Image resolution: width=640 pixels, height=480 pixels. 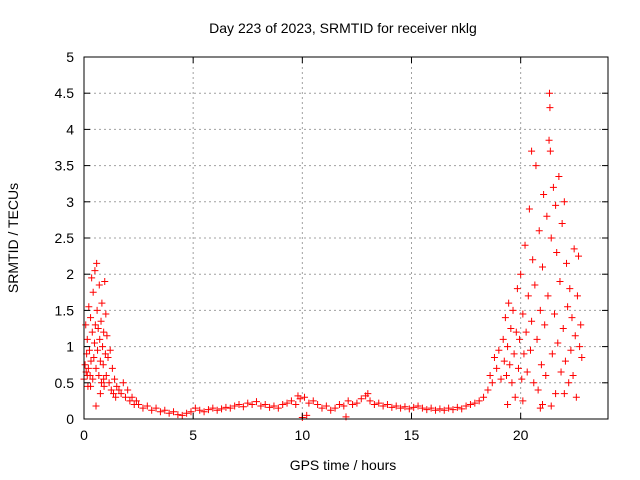 I want to click on x-tick-label: 0, so click(x=84, y=435).